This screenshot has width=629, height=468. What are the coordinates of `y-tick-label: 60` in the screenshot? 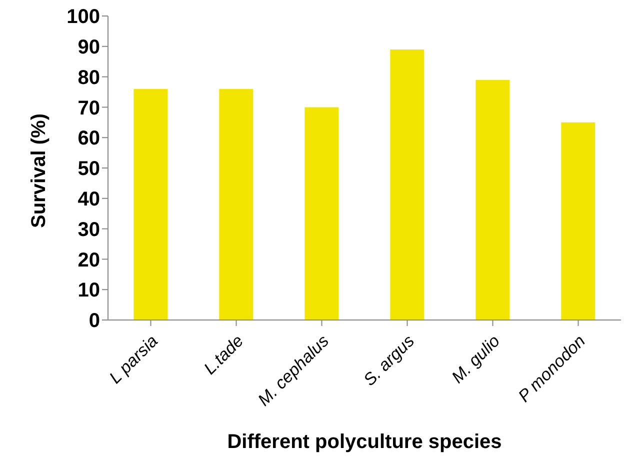 It's located at (89, 139).